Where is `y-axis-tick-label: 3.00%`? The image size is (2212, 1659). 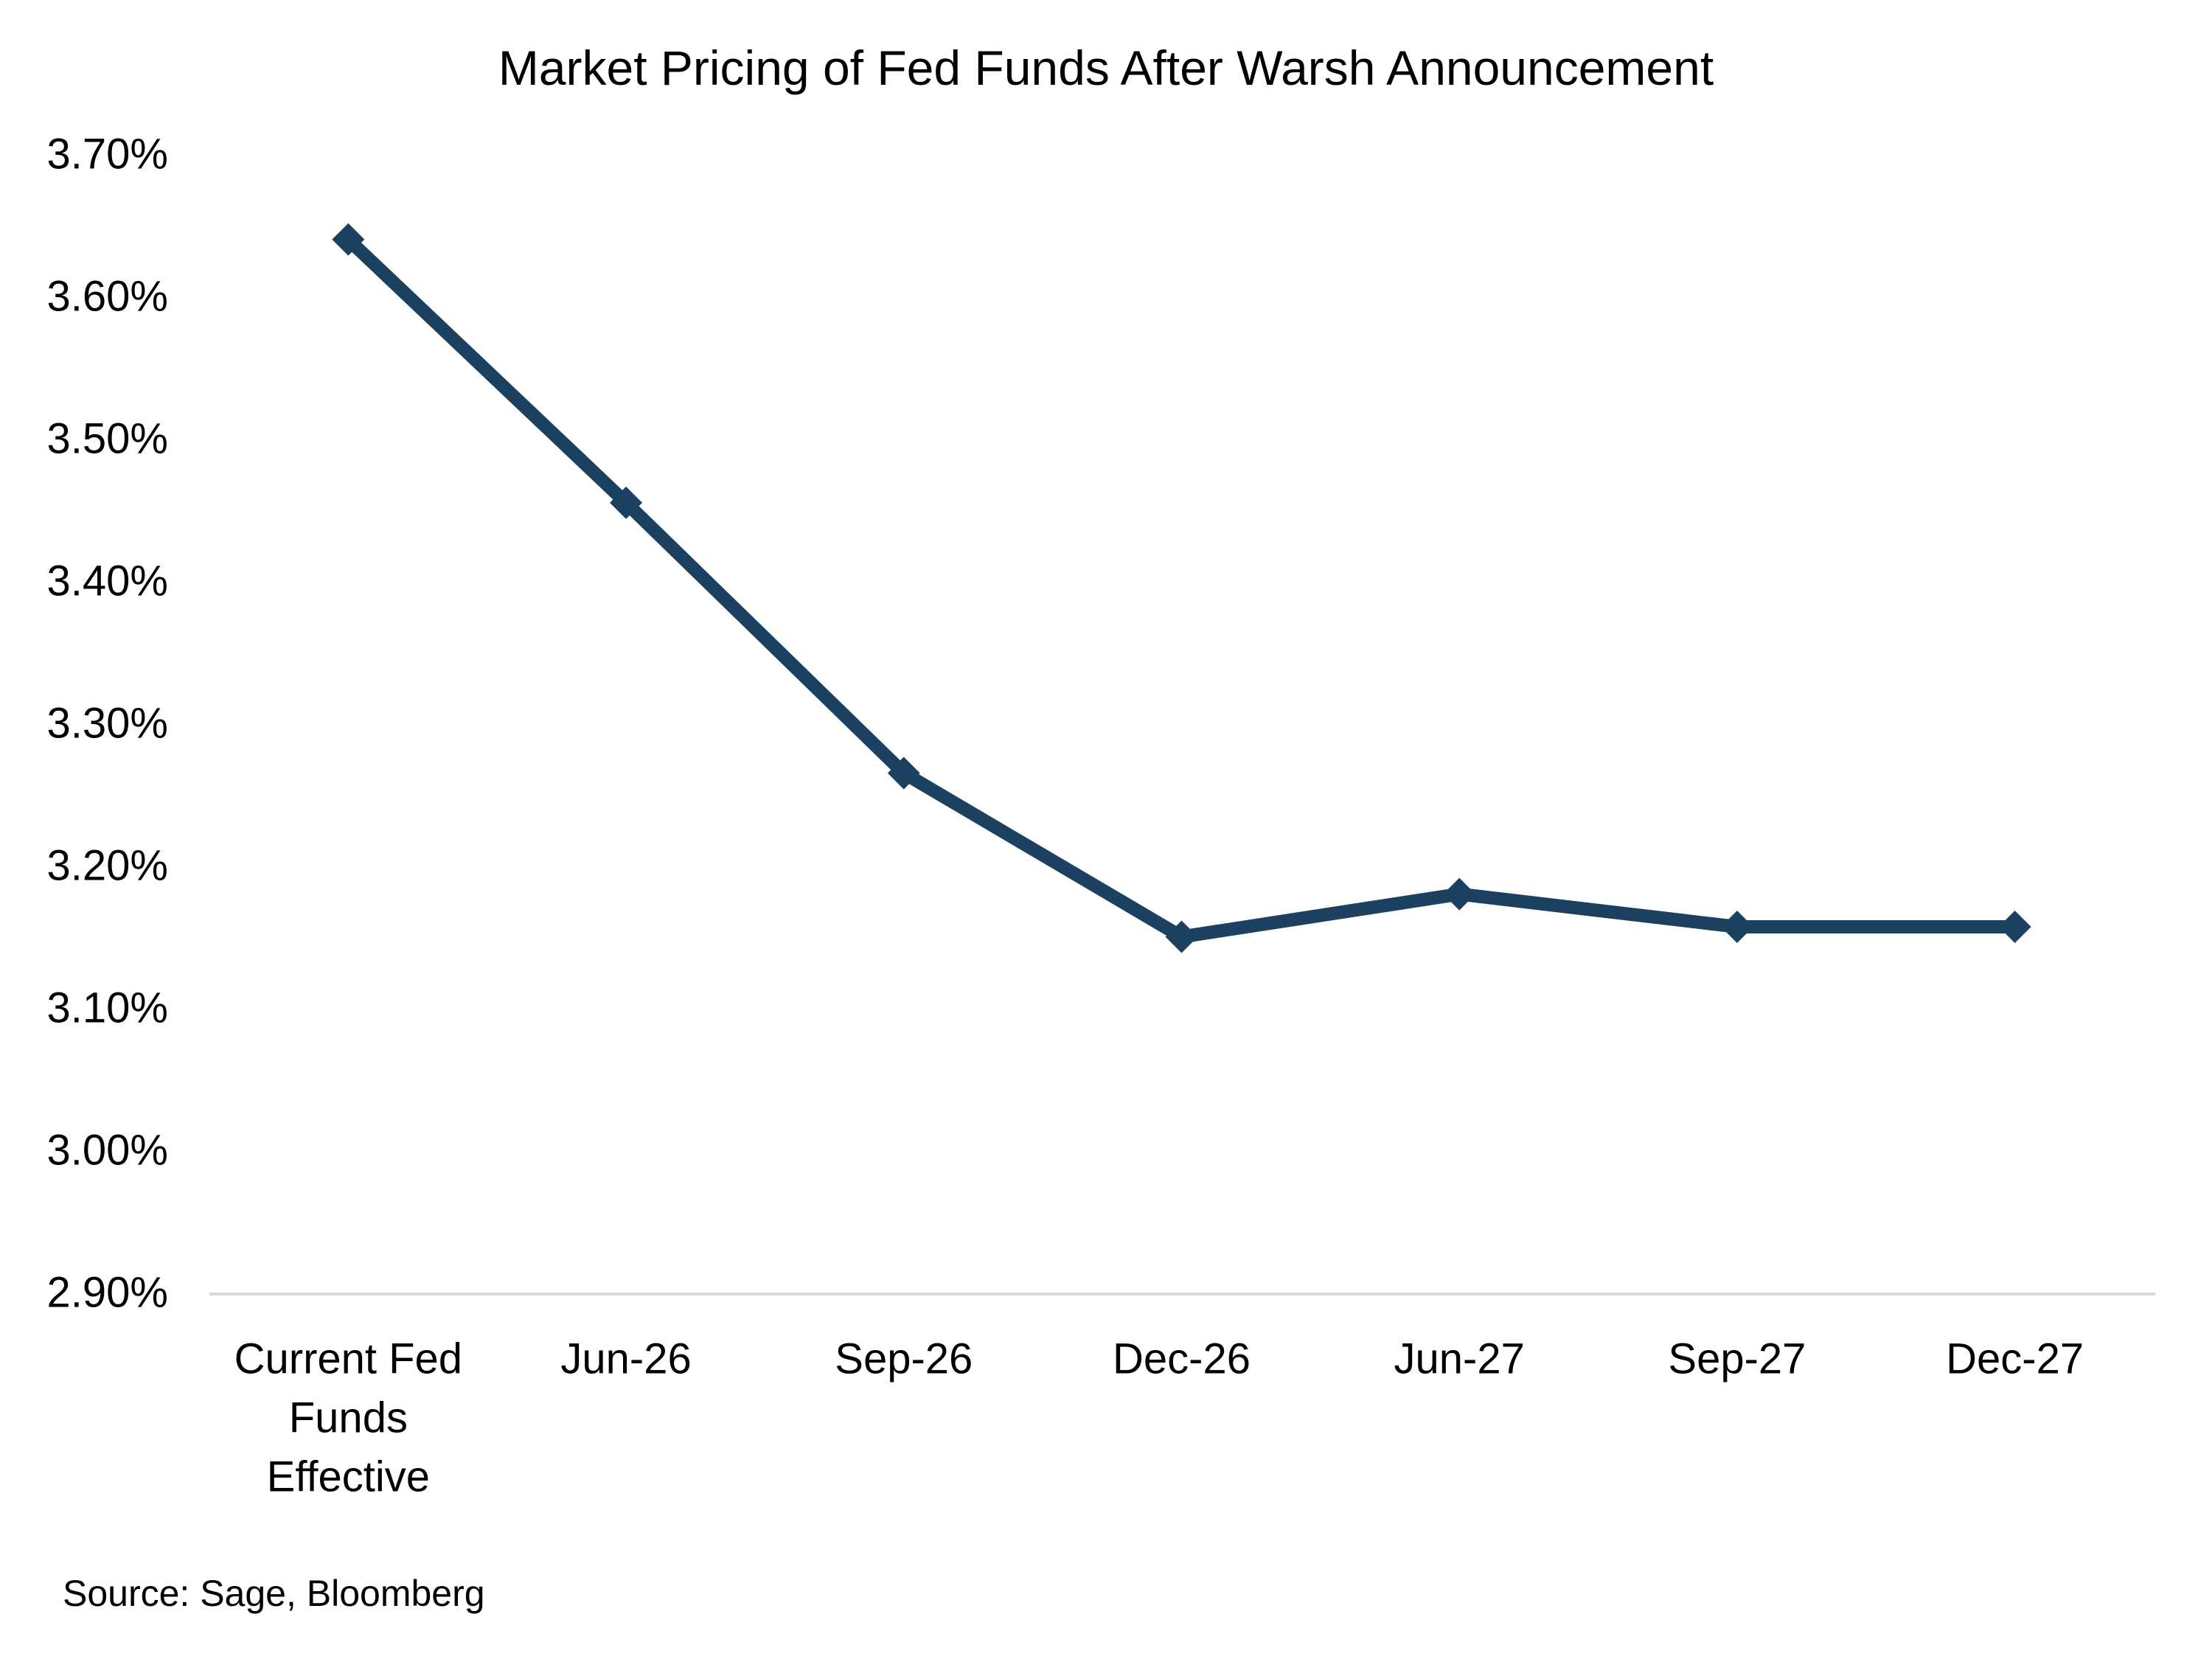
y-axis-tick-label: 3.00% is located at coordinates (107, 1151).